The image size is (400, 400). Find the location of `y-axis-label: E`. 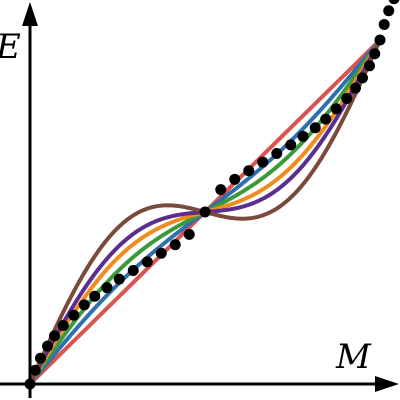

y-axis-label: E is located at coordinates (10, 47).